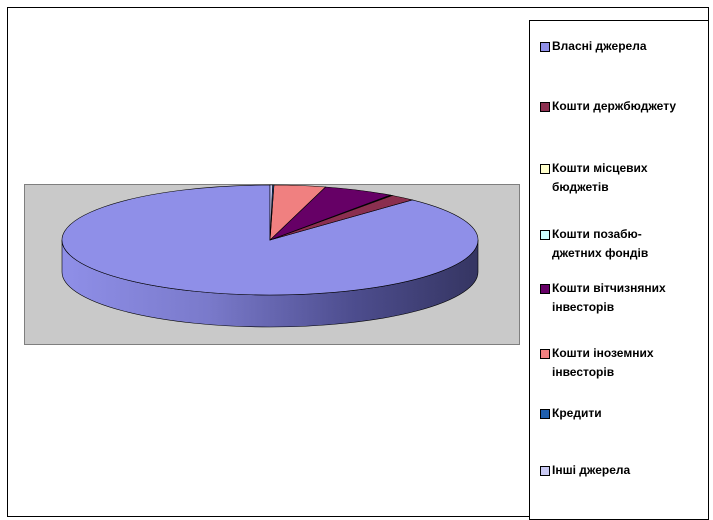  I want to click on legend-label: Власні джерела, so click(599, 46).